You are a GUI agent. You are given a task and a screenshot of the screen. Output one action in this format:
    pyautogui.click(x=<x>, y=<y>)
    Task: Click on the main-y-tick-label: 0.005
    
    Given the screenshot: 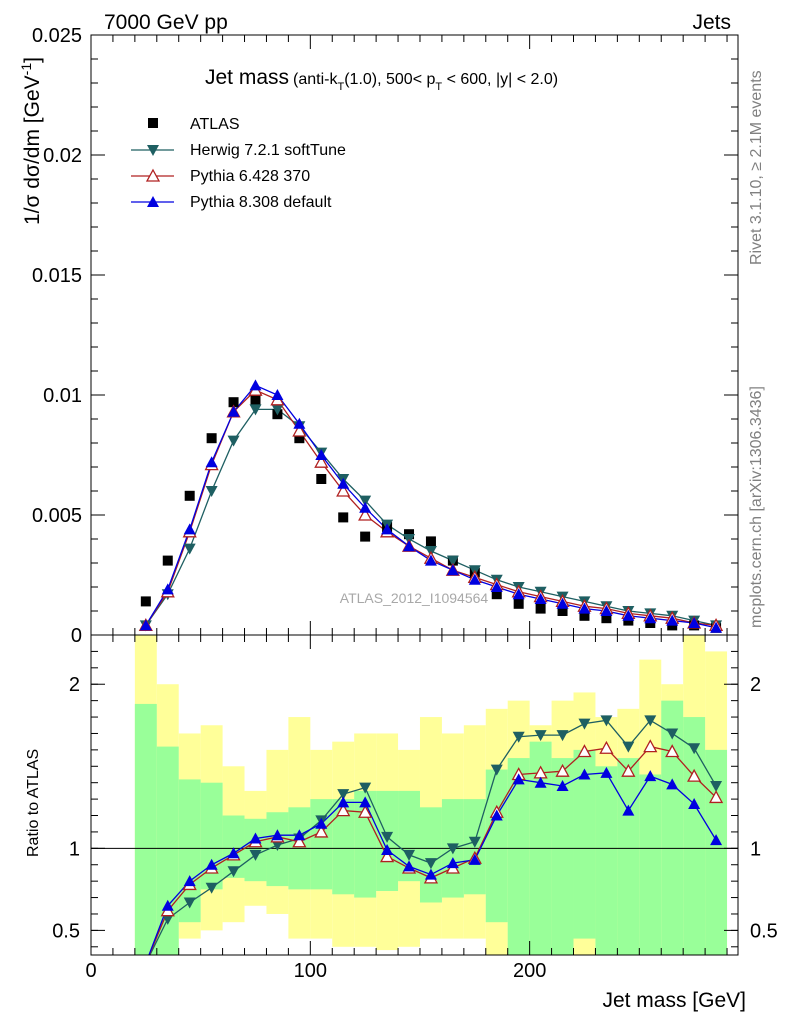 What is the action you would take?
    pyautogui.click(x=57, y=516)
    